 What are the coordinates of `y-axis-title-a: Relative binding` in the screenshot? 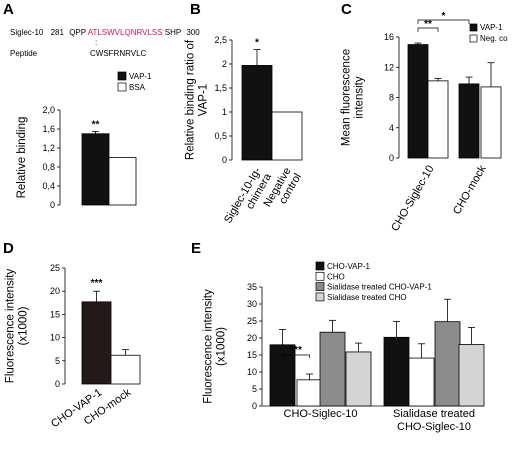 It's located at (22, 158).